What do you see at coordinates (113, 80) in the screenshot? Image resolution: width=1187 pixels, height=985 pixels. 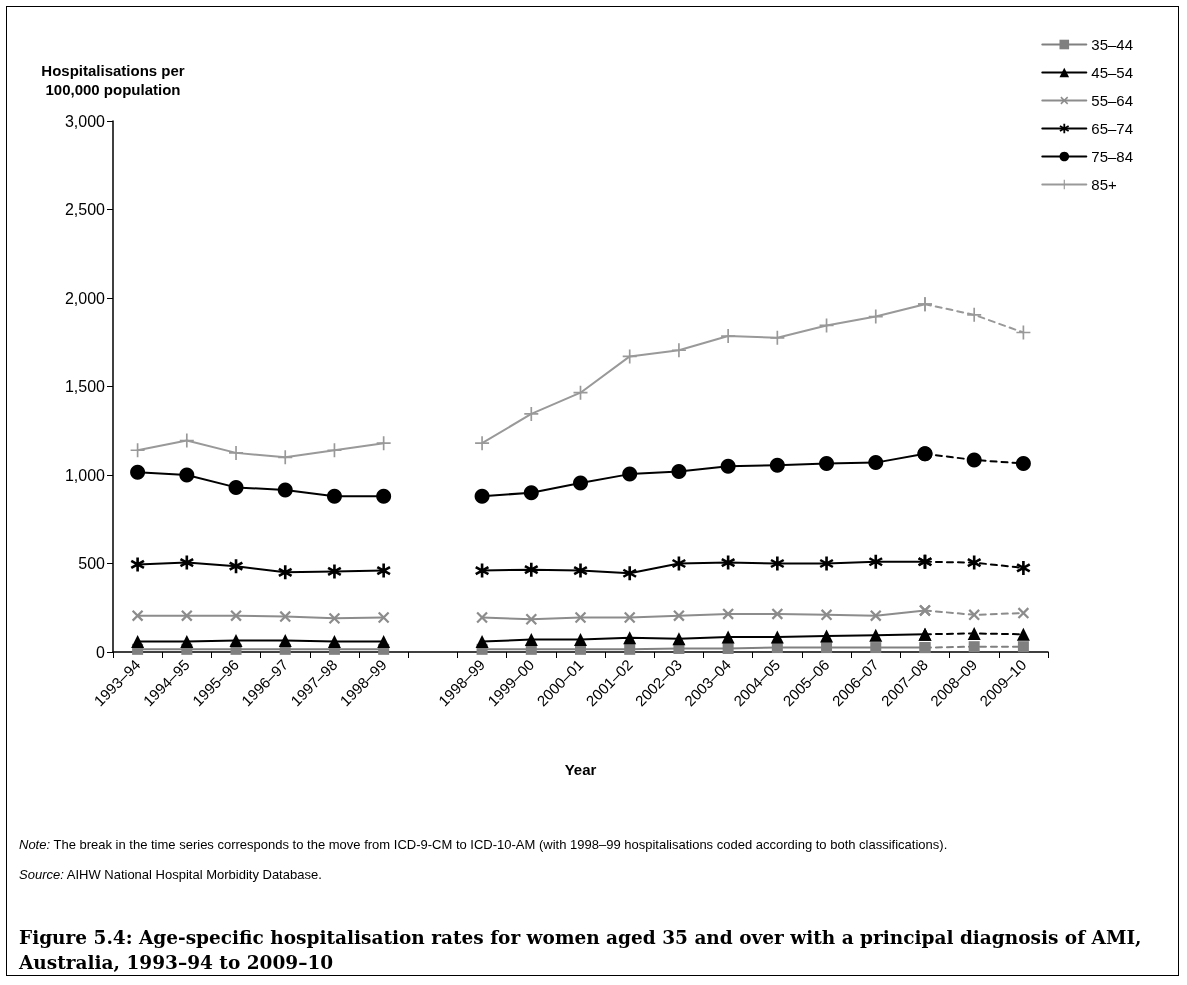 I see `y-axis-title: Hospitalisations per 100,000 population` at bounding box center [113, 80].